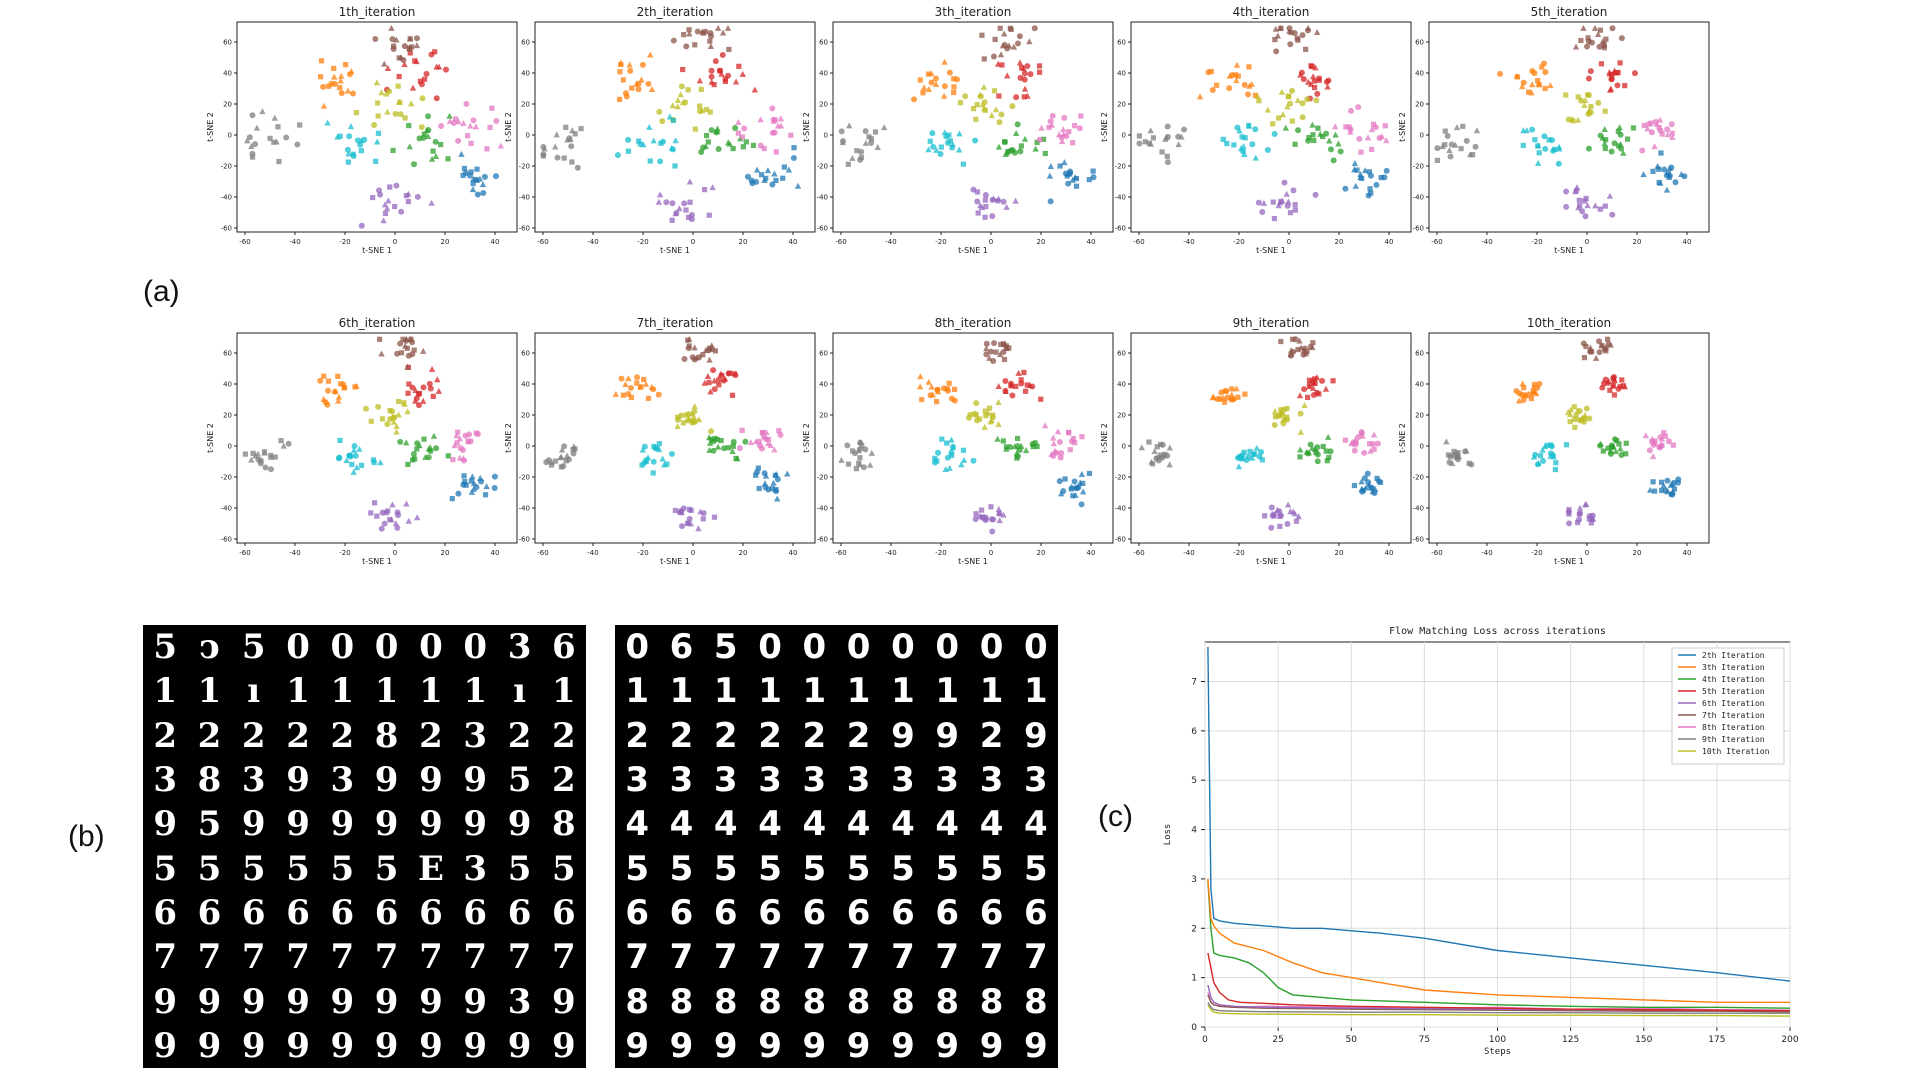 The height and width of the screenshot is (1080, 1920). What do you see at coordinates (1569, 561) in the screenshot?
I see `tsne-xlabel: t-SNE 1` at bounding box center [1569, 561].